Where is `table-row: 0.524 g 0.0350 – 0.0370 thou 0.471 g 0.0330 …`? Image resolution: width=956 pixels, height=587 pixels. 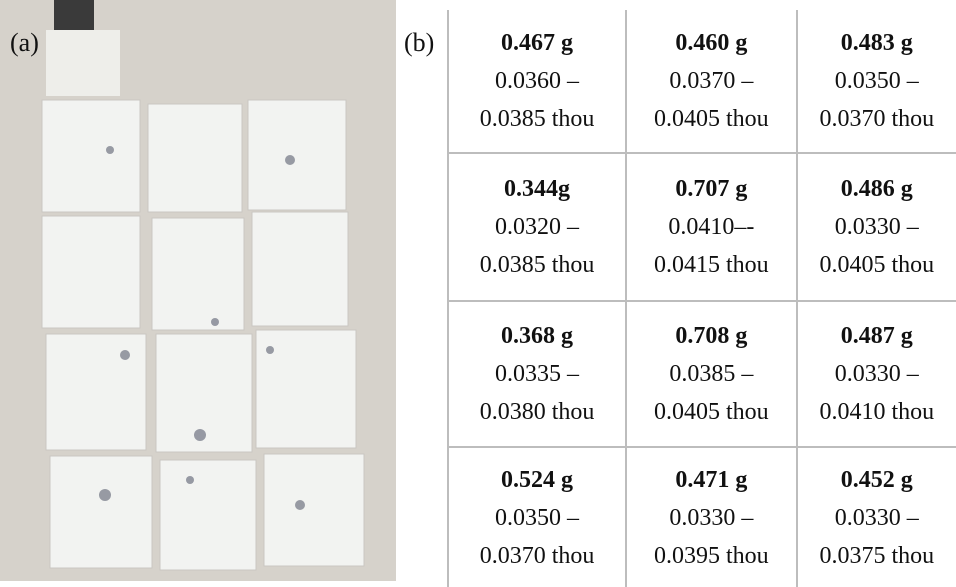
table-row: 0.524 g 0.0350 – 0.0370 thou 0.471 g 0.0330 … is located at coordinates (701, 516).